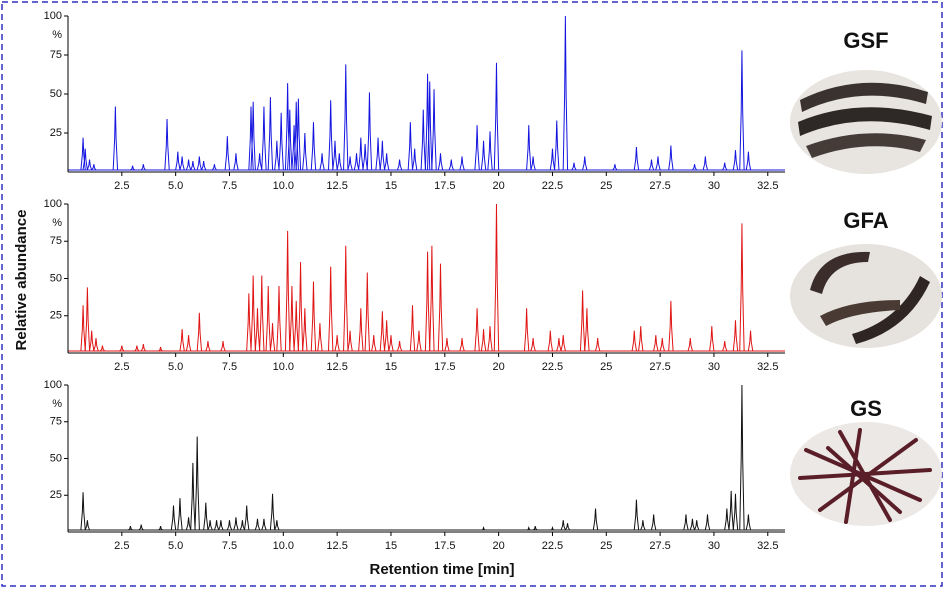 The image size is (945, 589). What do you see at coordinates (283, 186) in the screenshot?
I see `x-tick-label: 10.0` at bounding box center [283, 186].